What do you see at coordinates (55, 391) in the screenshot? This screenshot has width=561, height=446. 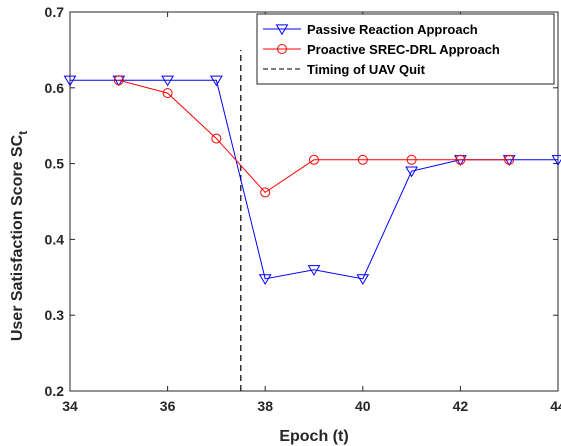 I see `y-tick-label: 0.2` at bounding box center [55, 391].